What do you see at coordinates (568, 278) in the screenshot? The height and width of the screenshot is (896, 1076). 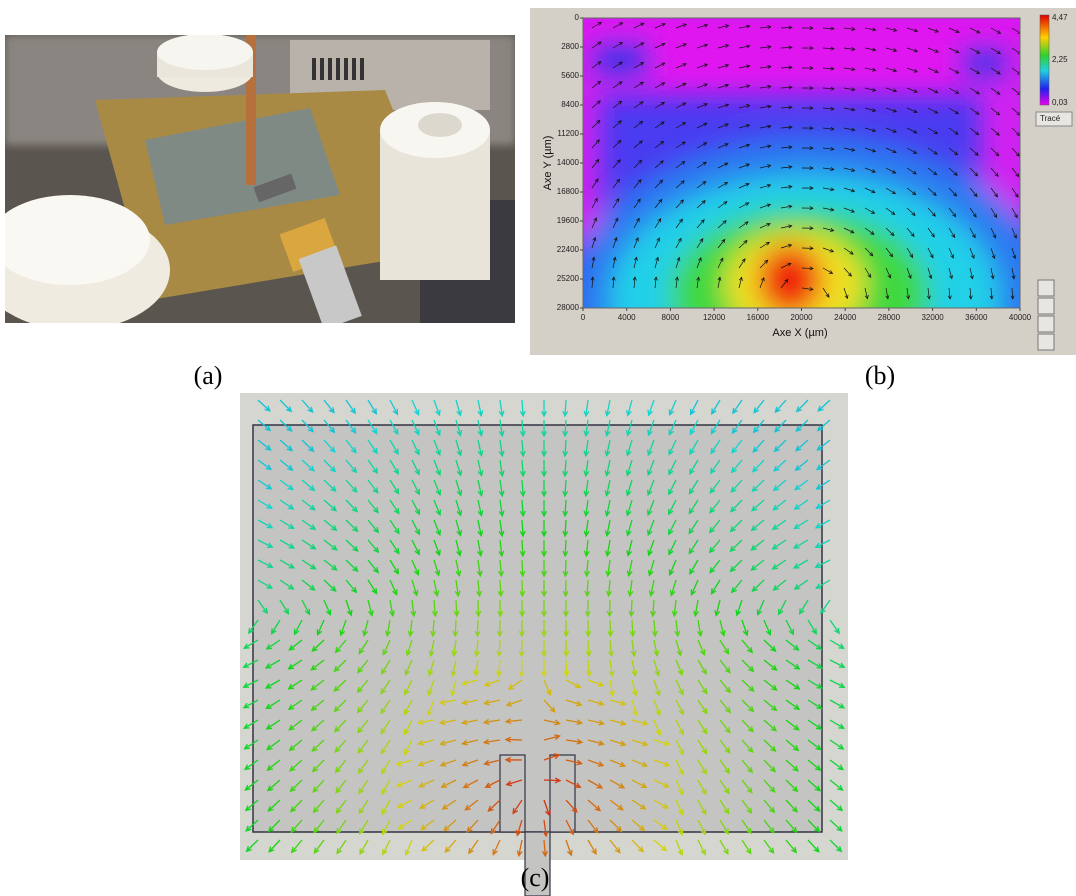 I see `y-tick-label: 25200` at bounding box center [568, 278].